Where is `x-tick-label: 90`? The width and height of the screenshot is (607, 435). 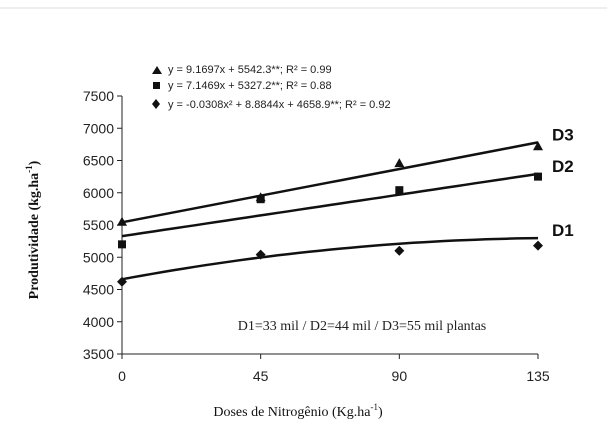
x-tick-label: 90 is located at coordinates (400, 376).